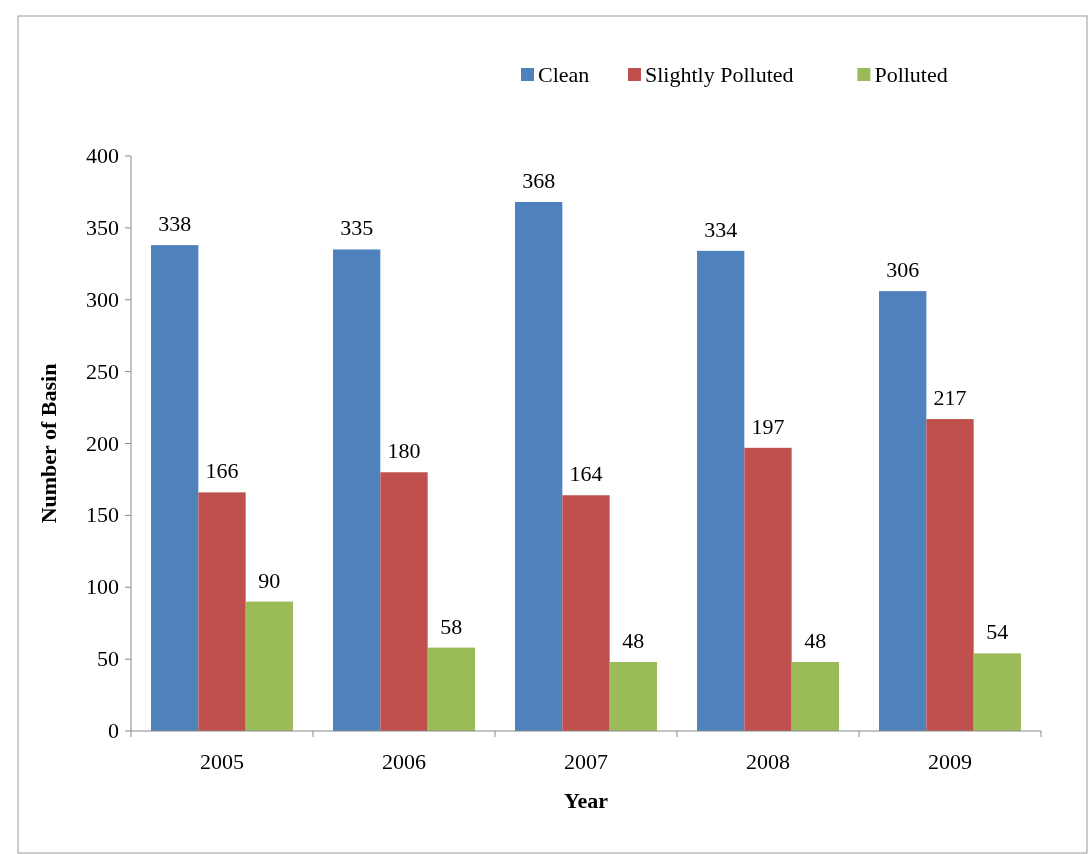 The width and height of the screenshot is (1088, 854). What do you see at coordinates (222, 761) in the screenshot?
I see `x-tick-label: 2005` at bounding box center [222, 761].